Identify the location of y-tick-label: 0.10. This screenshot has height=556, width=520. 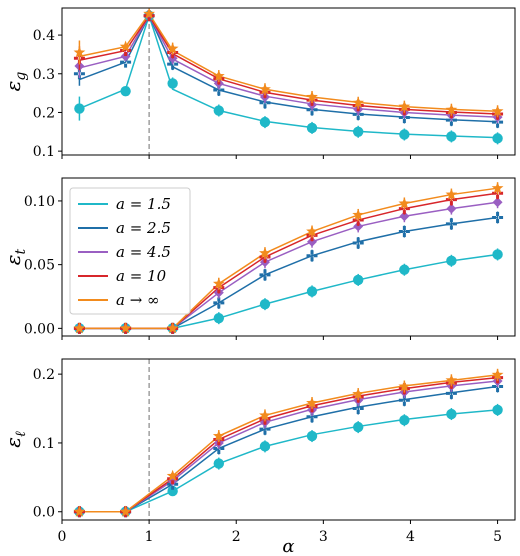
(39, 202).